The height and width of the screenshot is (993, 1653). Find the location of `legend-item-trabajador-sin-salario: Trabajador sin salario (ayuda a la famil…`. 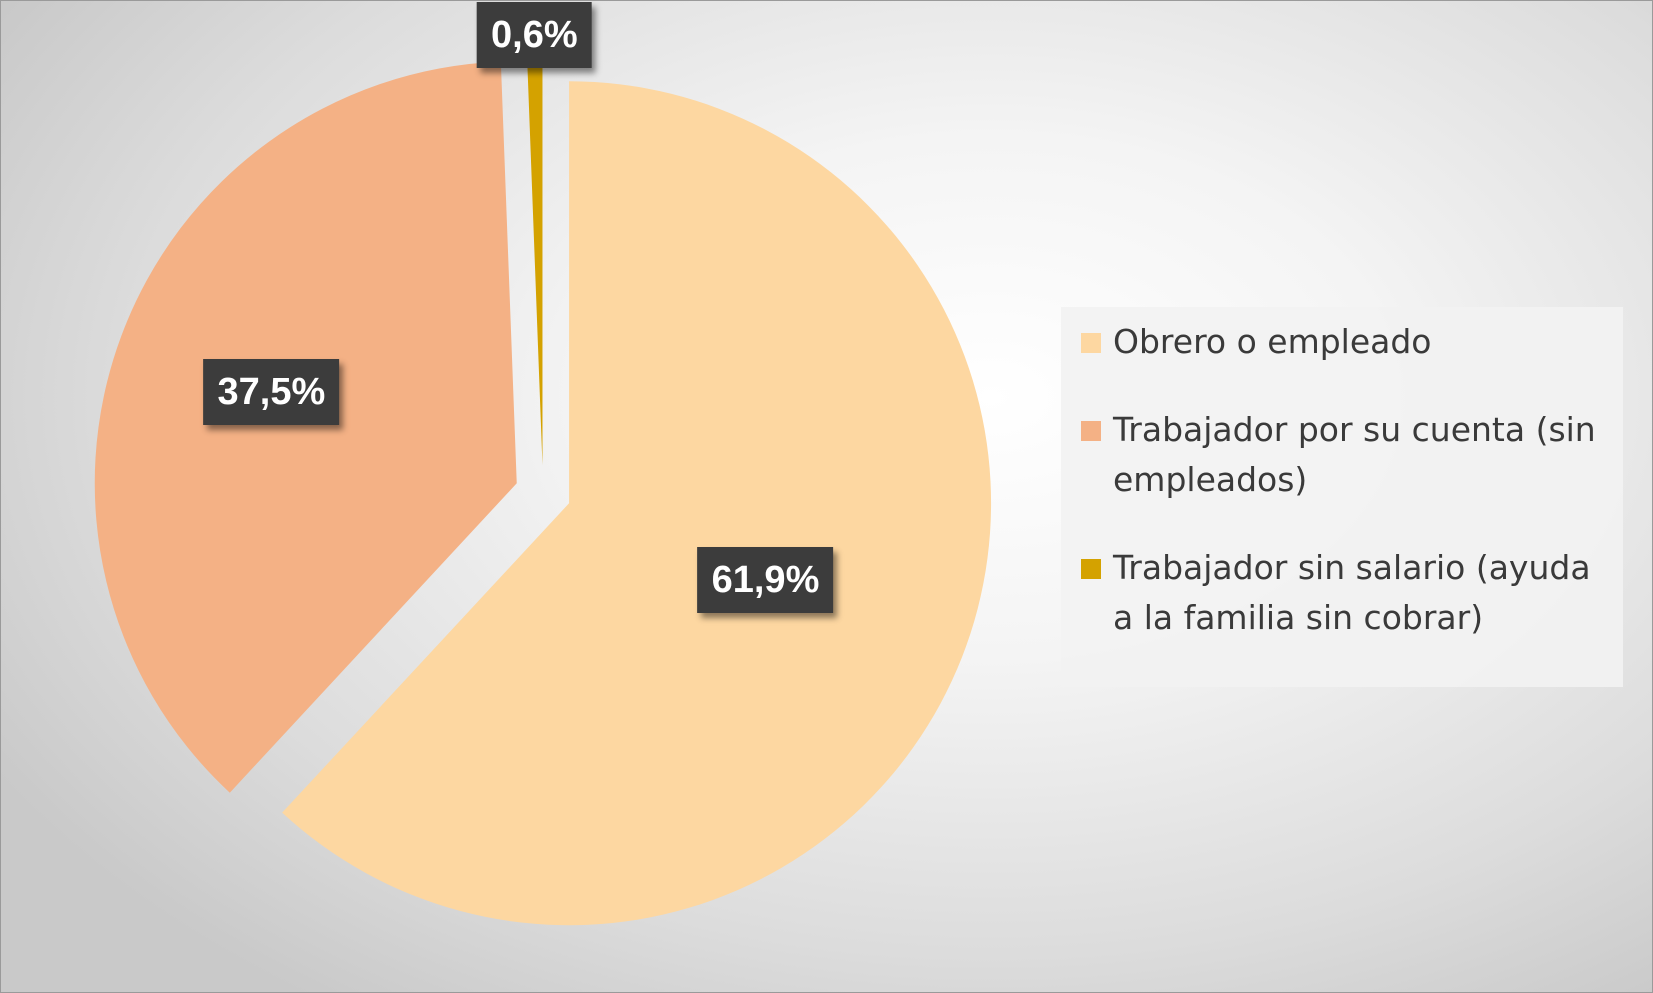

legend-item-trabajador-sin-salario: Trabajador sin salario (ayuda a la famil… is located at coordinates (1344, 593).